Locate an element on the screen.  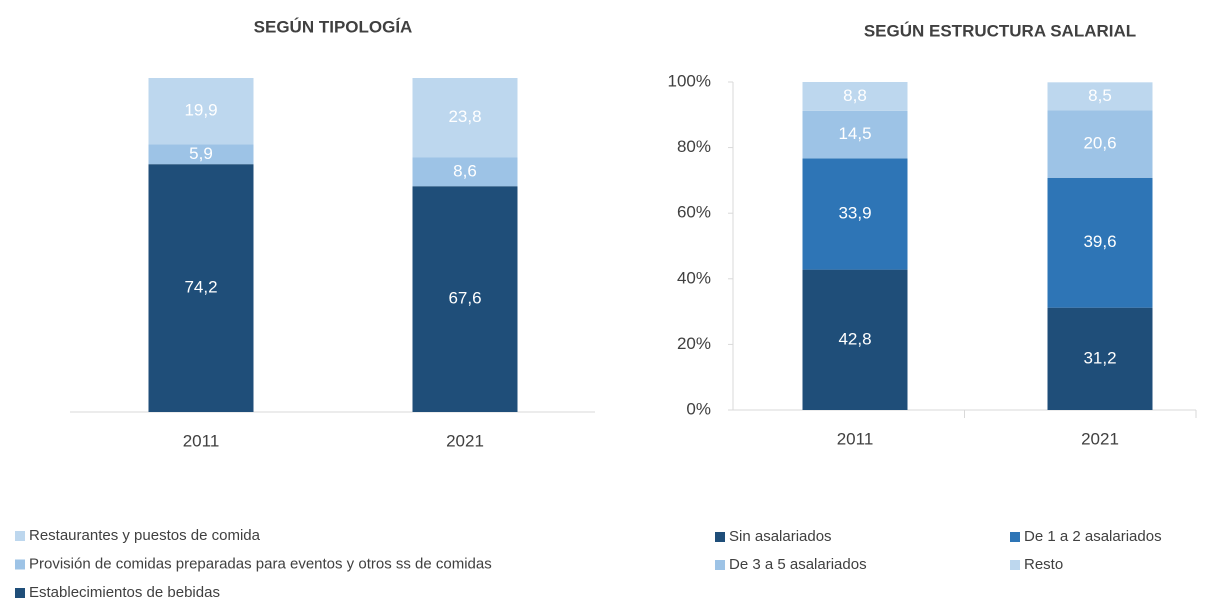
data-label: 33,9 is located at coordinates (854, 213).